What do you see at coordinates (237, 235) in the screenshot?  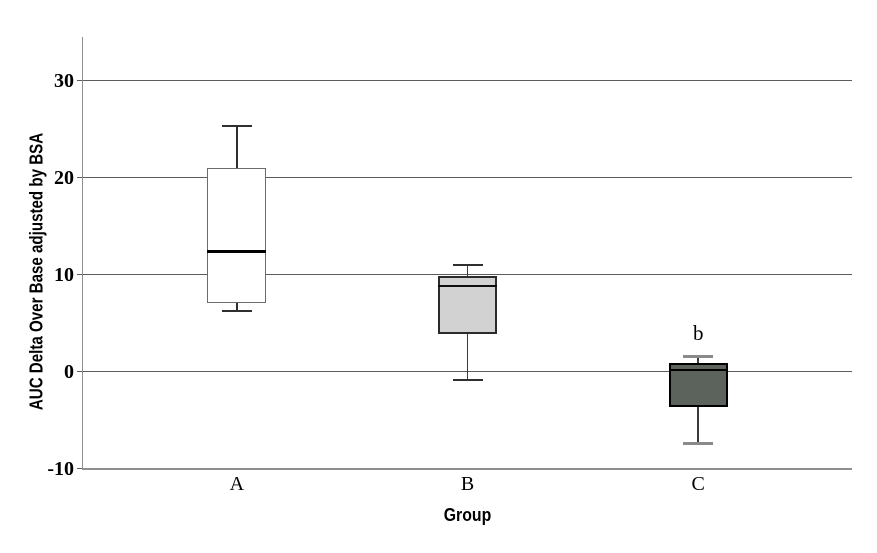 I see `box-A` at bounding box center [237, 235].